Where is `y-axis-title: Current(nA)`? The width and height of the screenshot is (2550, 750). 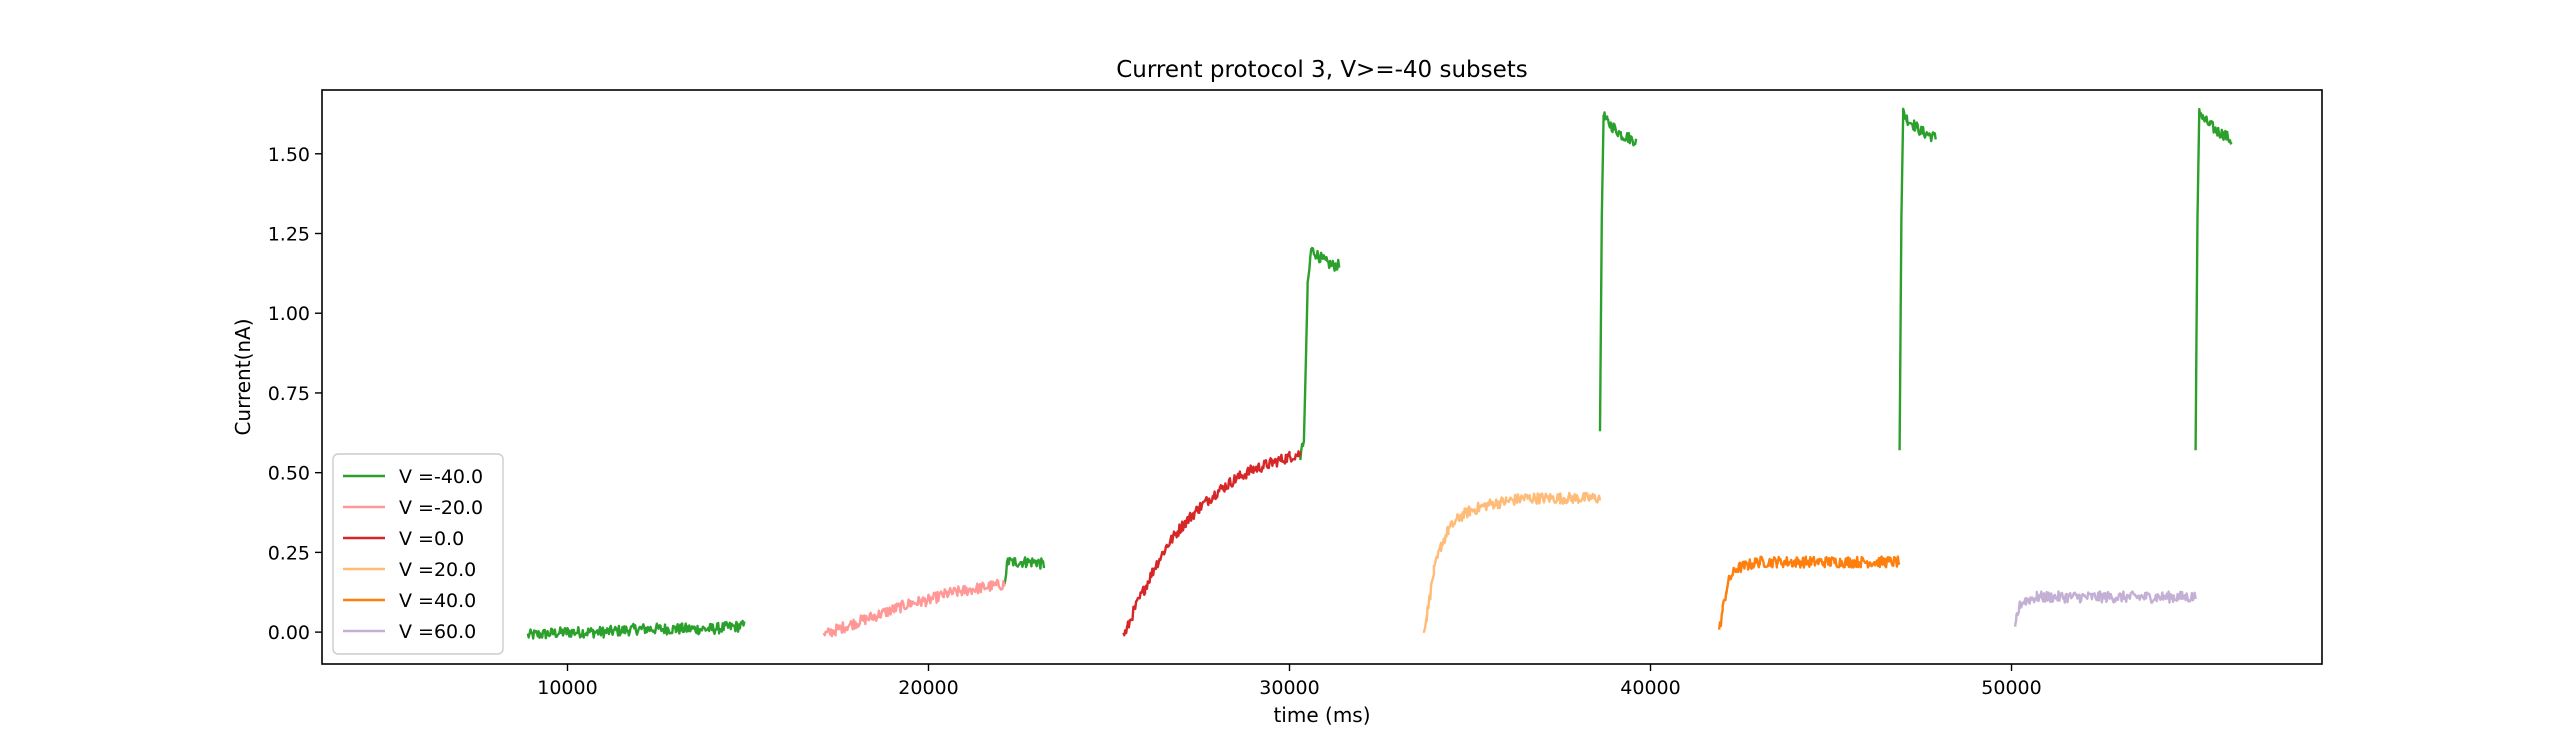
y-axis-title: Current(nA) is located at coordinates (243, 376).